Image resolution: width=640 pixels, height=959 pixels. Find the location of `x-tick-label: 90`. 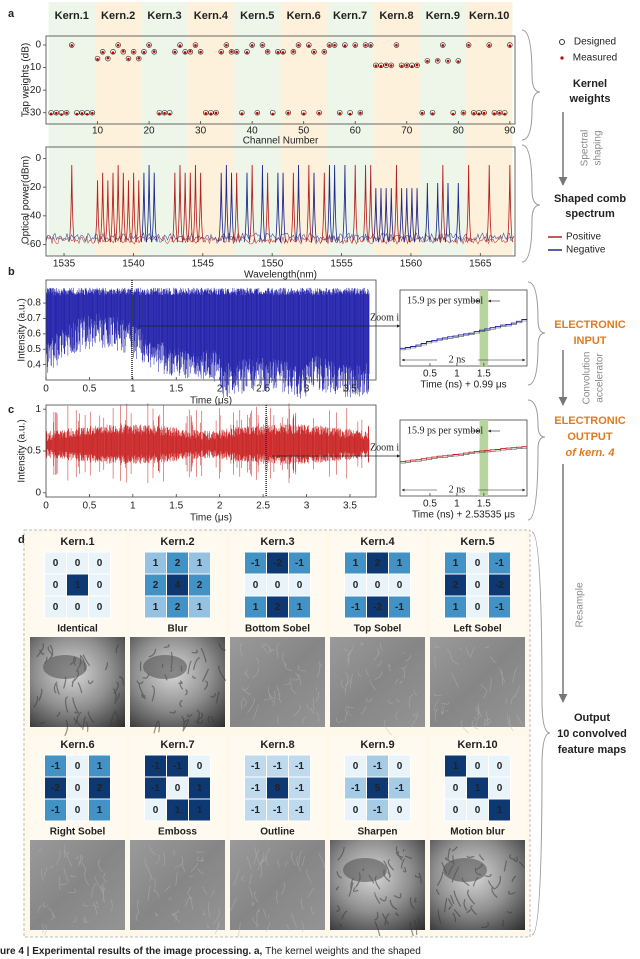

x-tick-label: 90 is located at coordinates (510, 131).